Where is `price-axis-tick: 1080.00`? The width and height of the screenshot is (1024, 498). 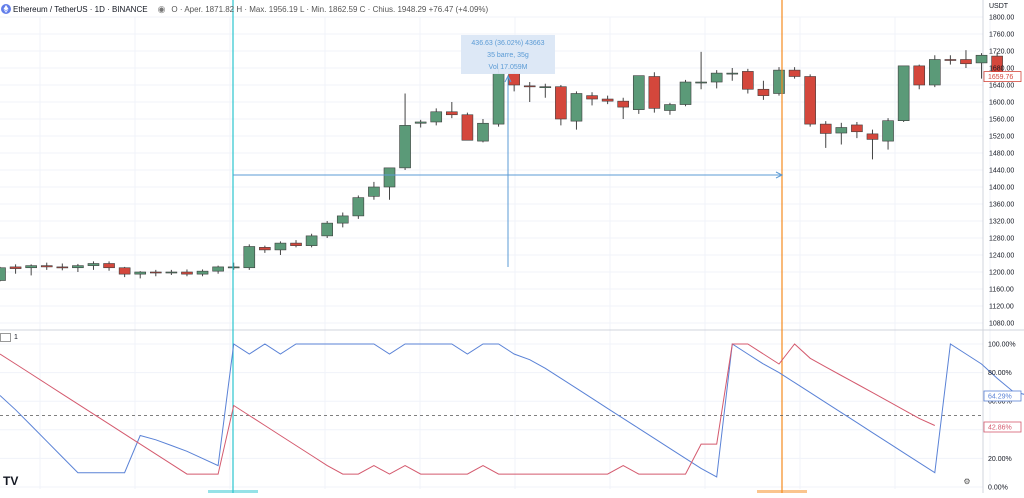
price-axis-tick: 1080.00 is located at coordinates (1001, 324).